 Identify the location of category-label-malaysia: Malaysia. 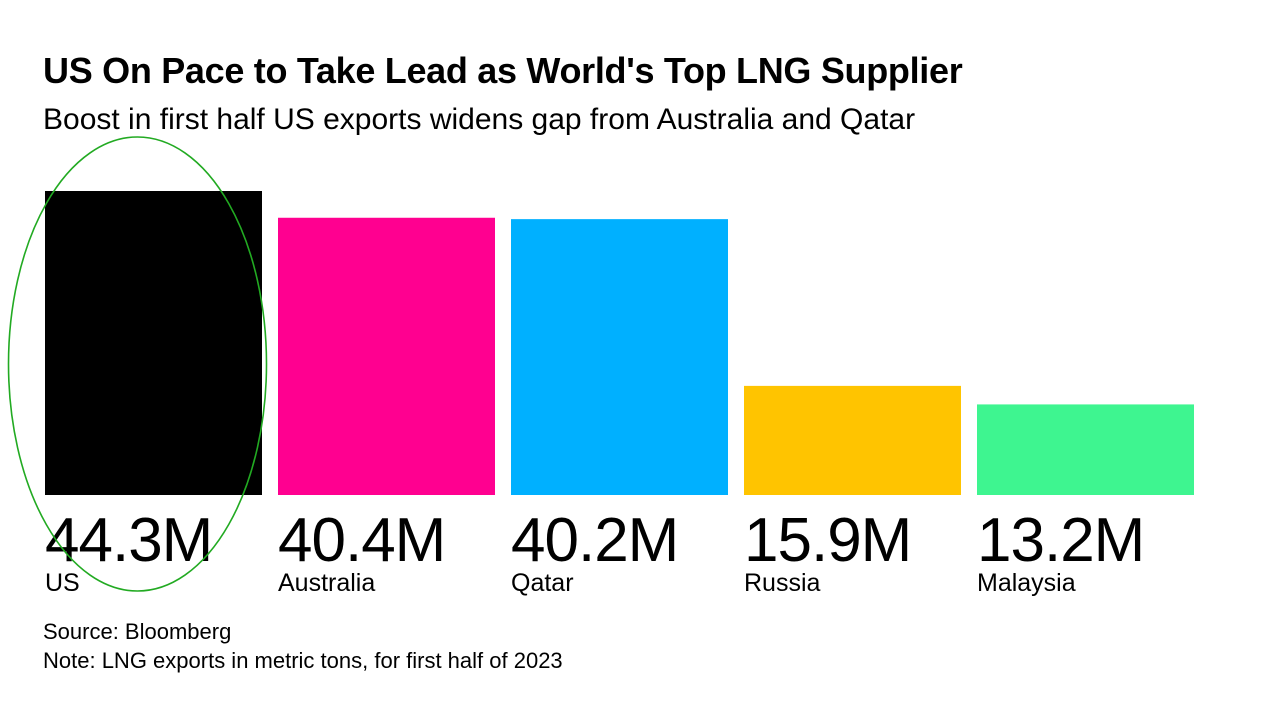
(1026, 583).